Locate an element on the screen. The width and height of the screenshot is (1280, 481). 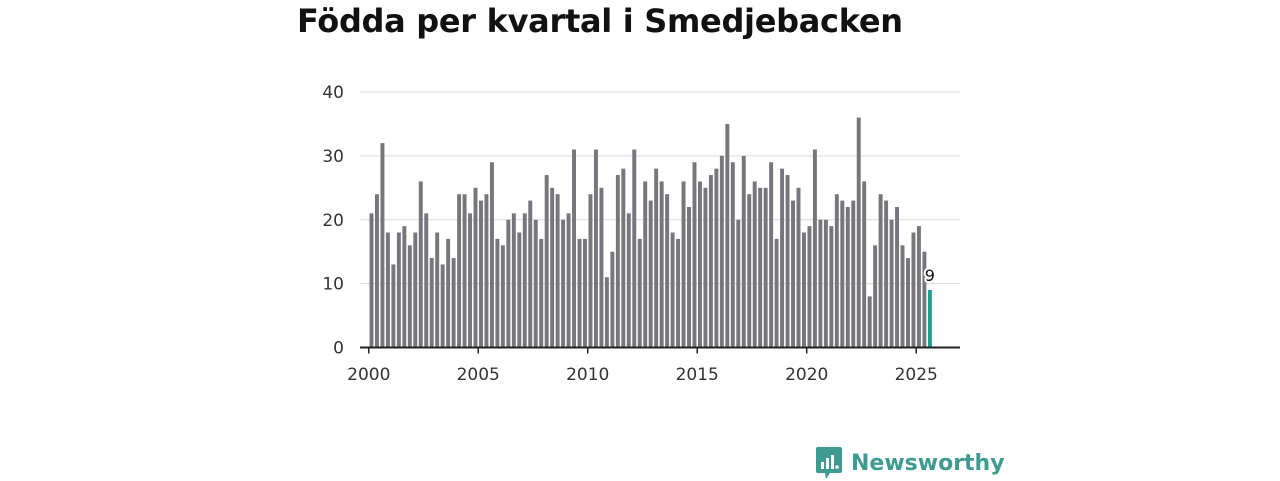
x-tick-label-2015: 2015 is located at coordinates (697, 375).